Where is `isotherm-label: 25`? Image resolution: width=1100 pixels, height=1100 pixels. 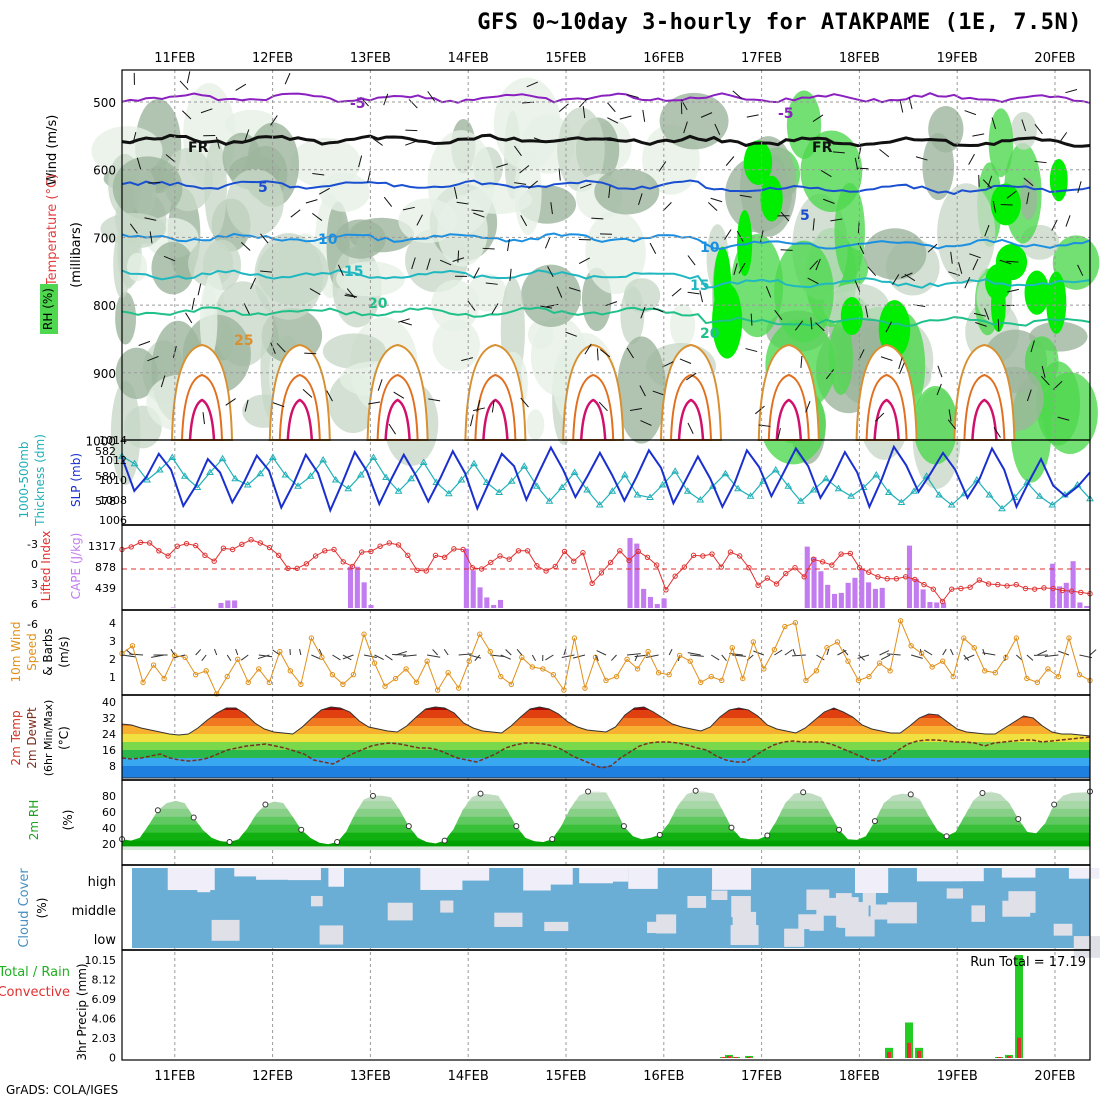 isotherm-label: 25 is located at coordinates (243, 341).